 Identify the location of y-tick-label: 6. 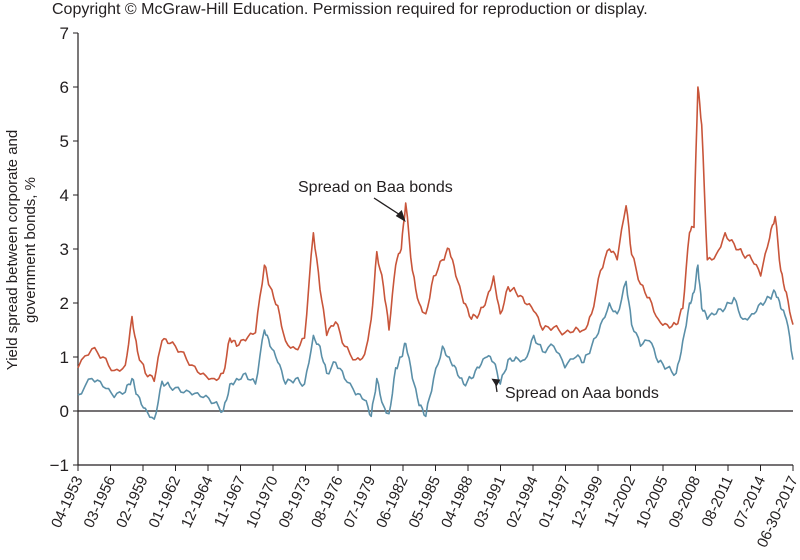
(64, 87).